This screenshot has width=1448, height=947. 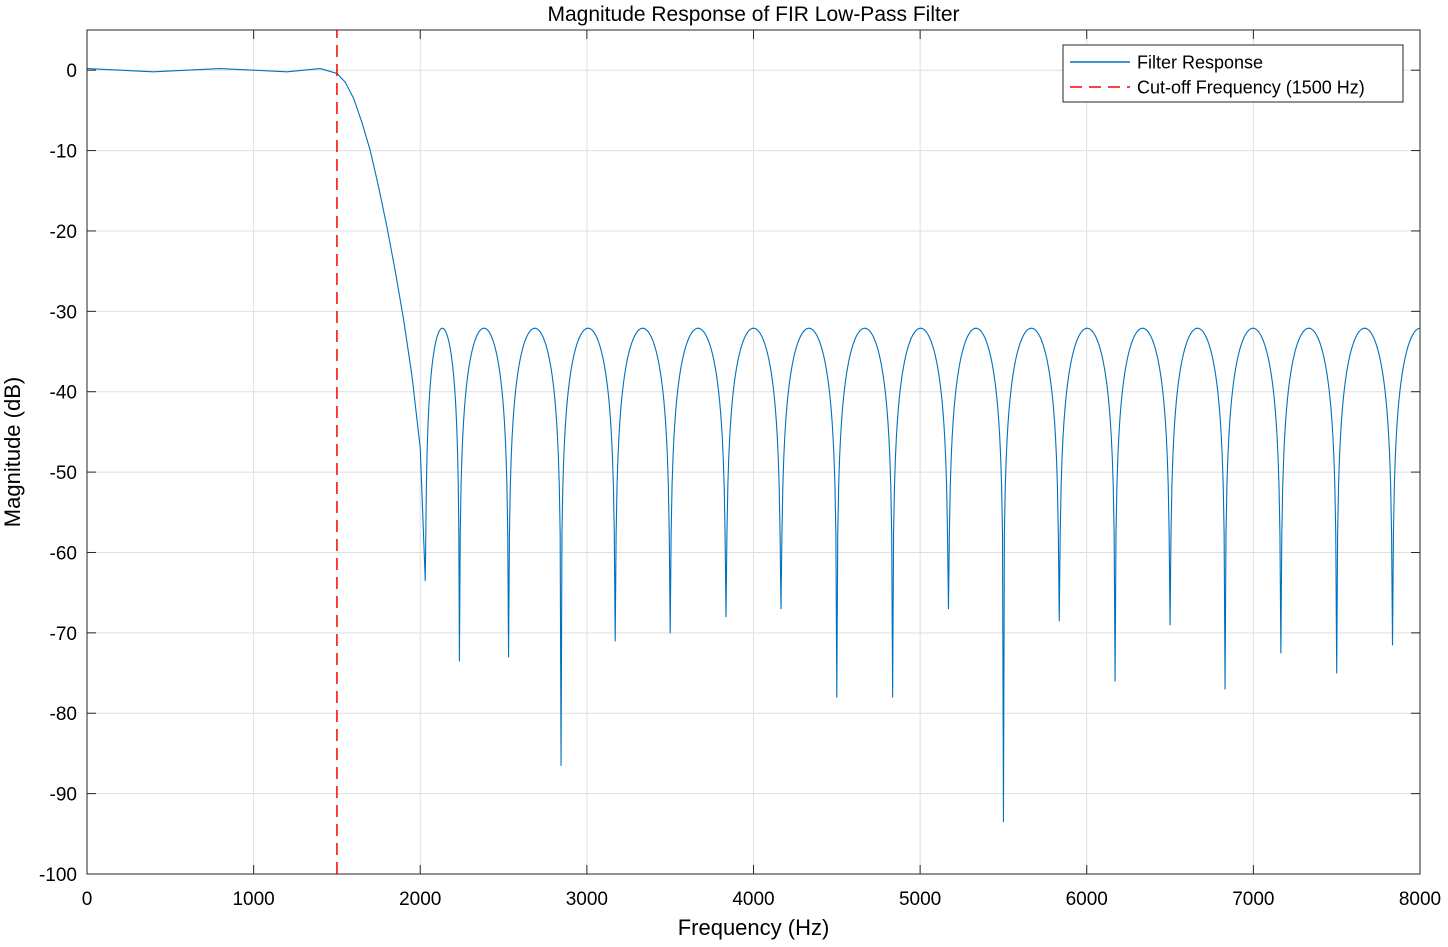 I want to click on x-tick-label: 6000, so click(x=1087, y=899).